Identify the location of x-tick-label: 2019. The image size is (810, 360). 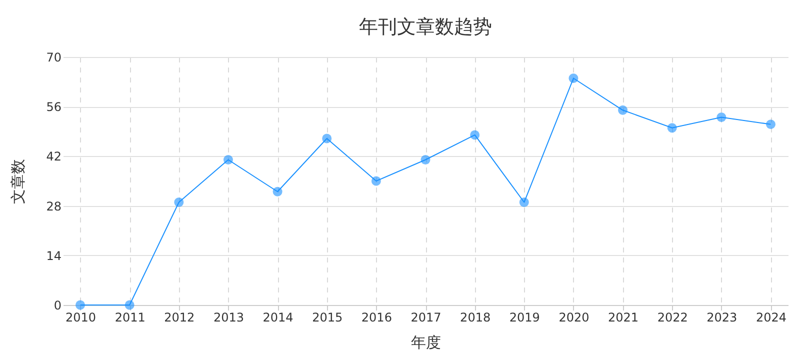
(524, 317).